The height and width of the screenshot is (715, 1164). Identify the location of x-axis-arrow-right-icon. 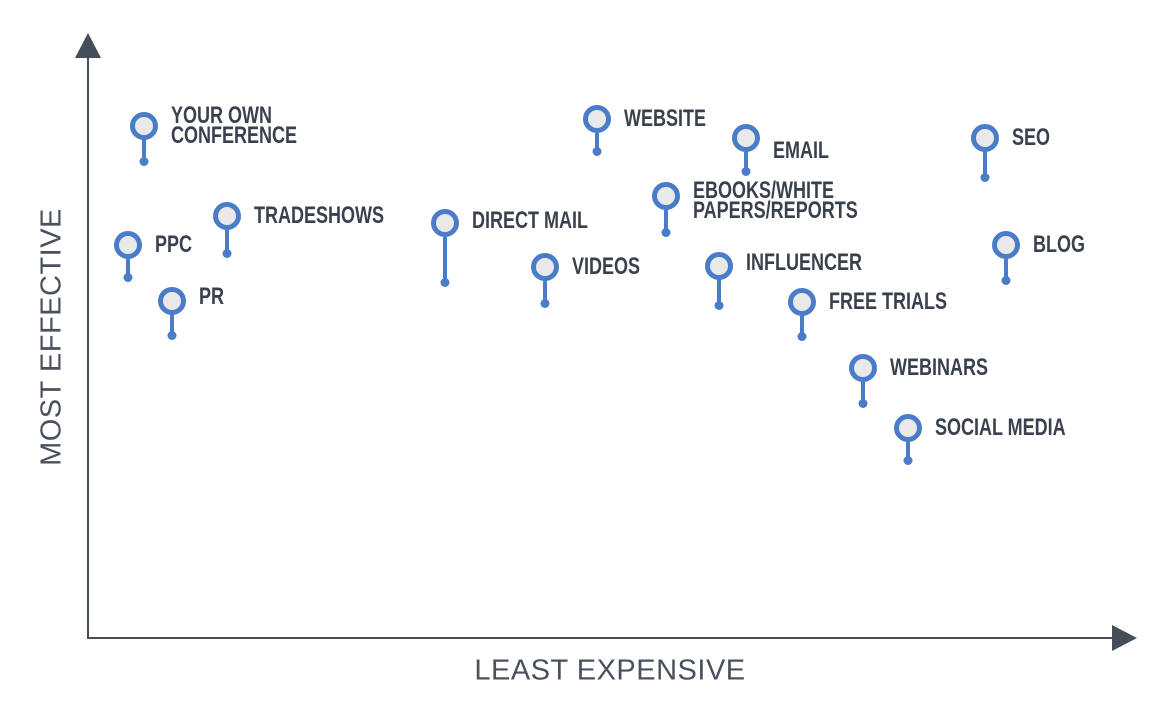
(1124, 638).